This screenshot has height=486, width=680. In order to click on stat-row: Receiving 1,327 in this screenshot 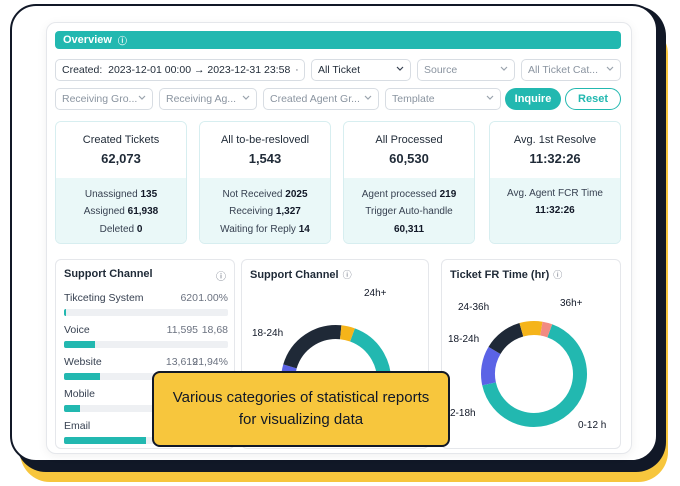, I will do `click(265, 211)`.